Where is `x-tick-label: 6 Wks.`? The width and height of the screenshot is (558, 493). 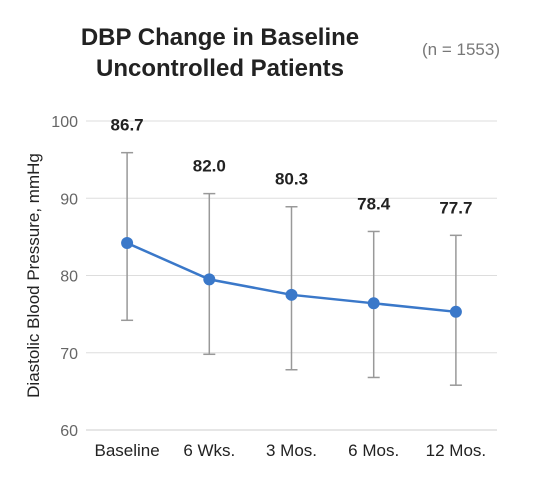 x-tick-label: 6 Wks. is located at coordinates (209, 450).